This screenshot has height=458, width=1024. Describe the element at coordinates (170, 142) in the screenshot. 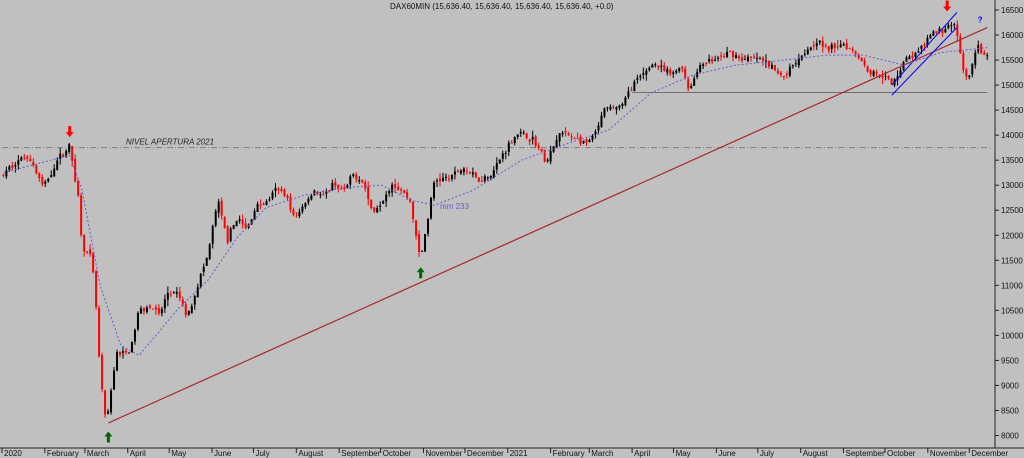

I see `reference-line-label: NIVEL APERTURA 2021` at that location.